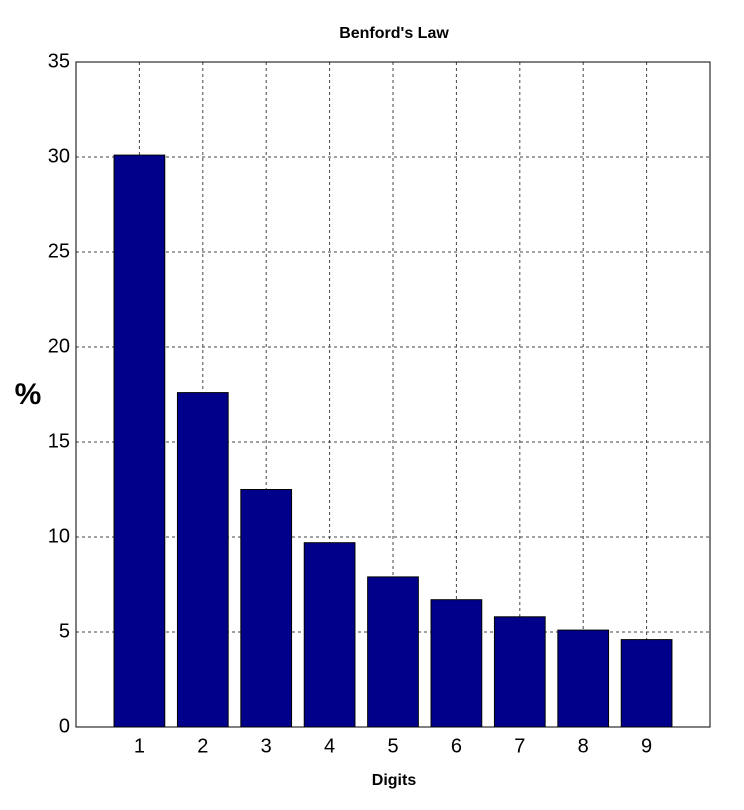 The width and height of the screenshot is (744, 810). Describe the element at coordinates (59, 156) in the screenshot. I see `y-tick-label: 30` at that location.